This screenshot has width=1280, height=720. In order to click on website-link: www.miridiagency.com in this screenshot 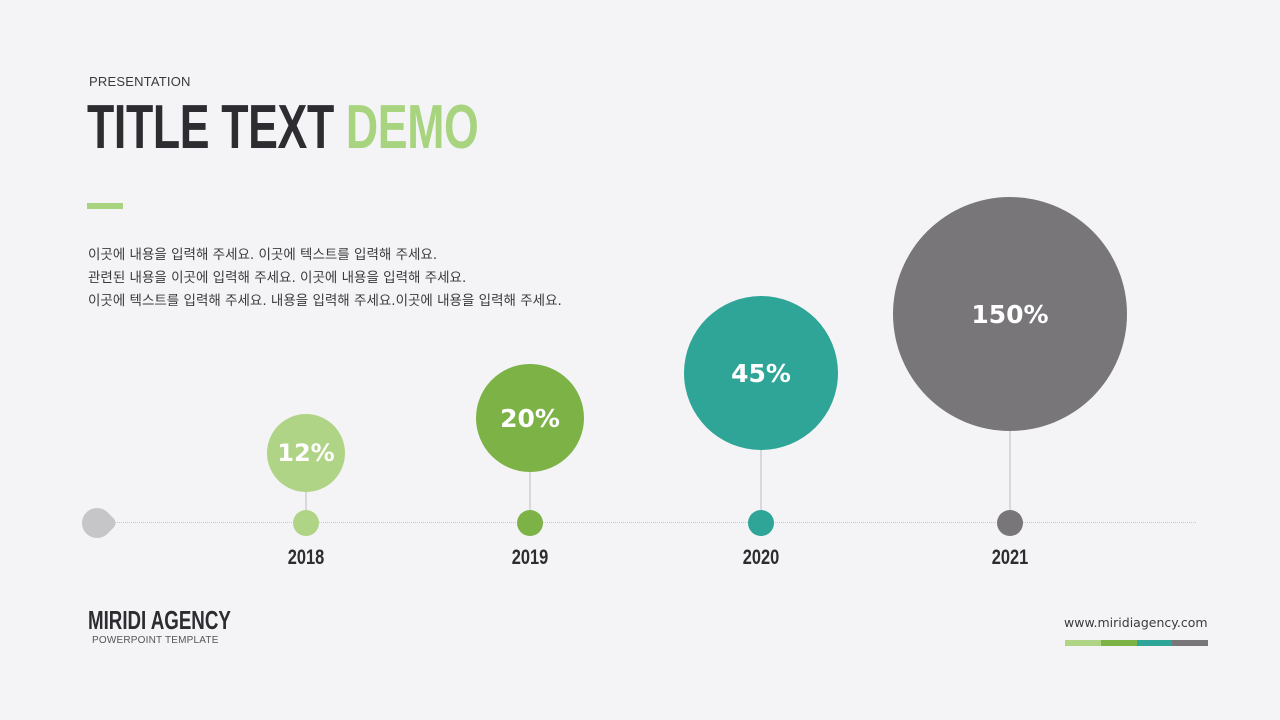, I will do `click(1136, 622)`.